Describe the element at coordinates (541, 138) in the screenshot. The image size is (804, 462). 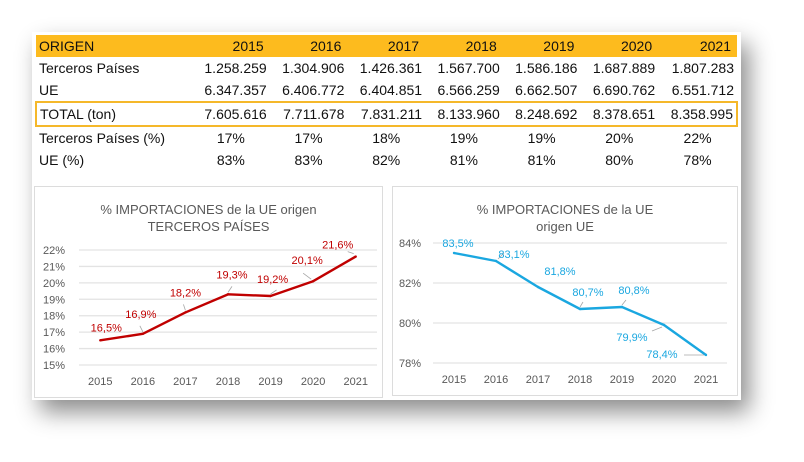
I see `table-cell: 19%` at that location.